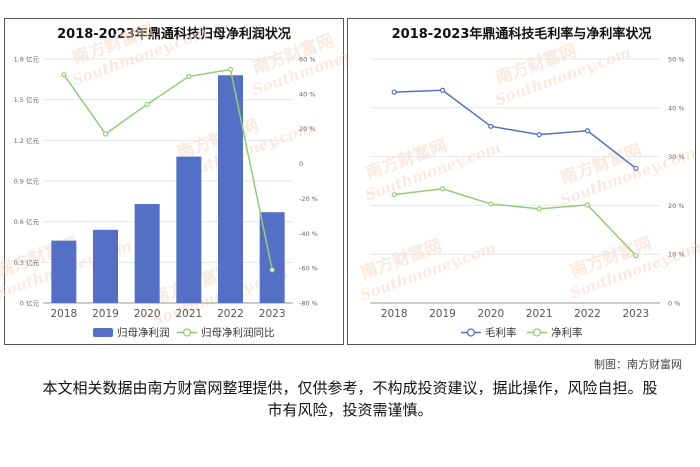 This screenshot has width=700, height=467. What do you see at coordinates (501, 332) in the screenshot?
I see `legend-label: 毛利率` at bounding box center [501, 332].